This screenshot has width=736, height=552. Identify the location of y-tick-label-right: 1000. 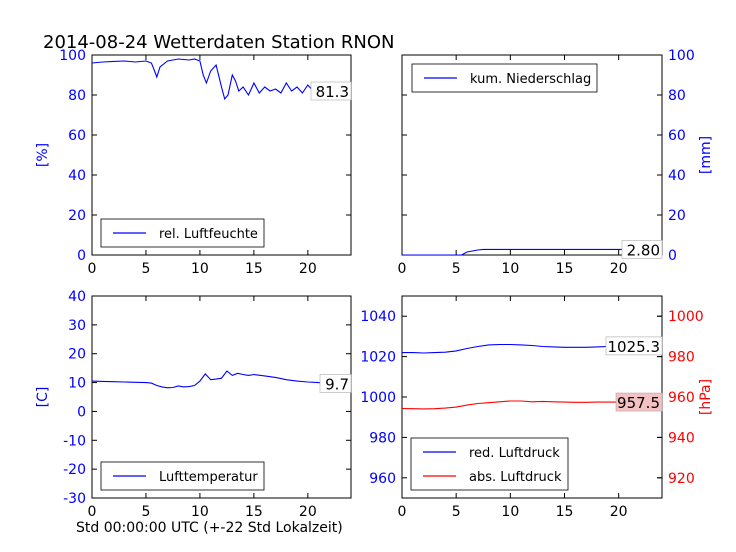
(686, 317).